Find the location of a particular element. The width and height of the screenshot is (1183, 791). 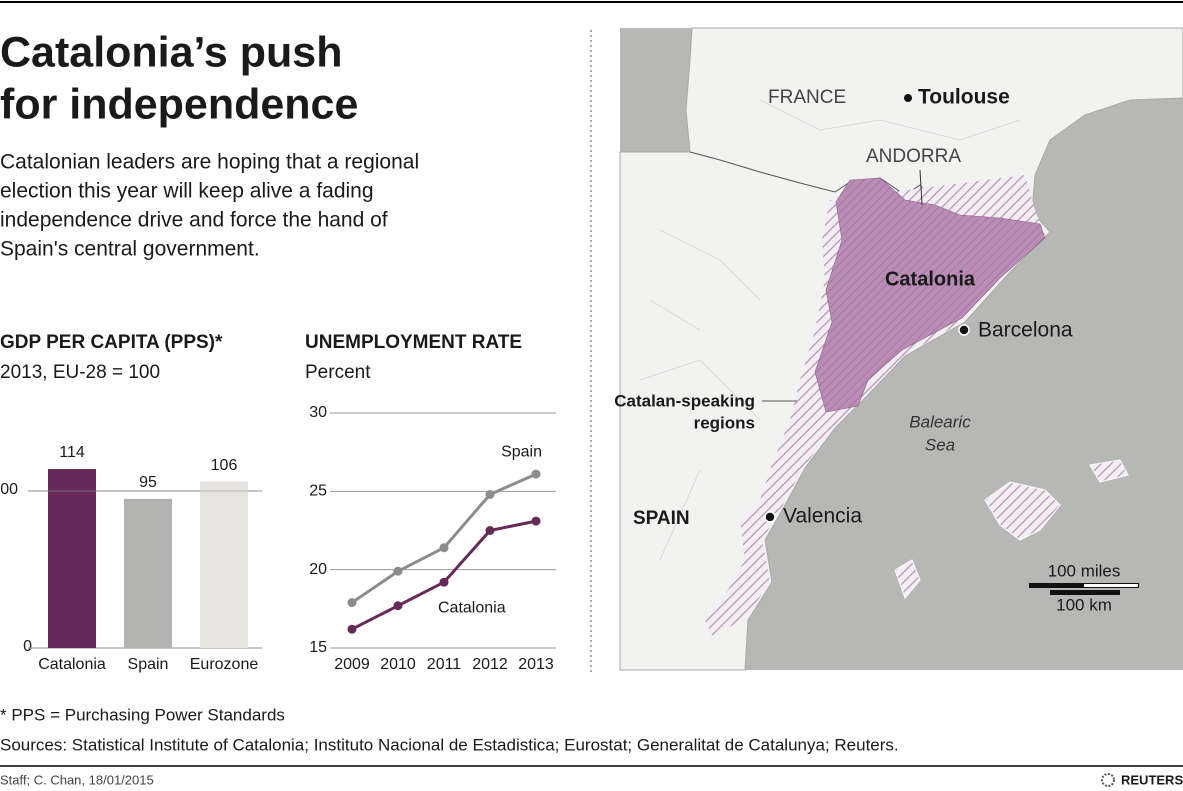

y-tick-label: 25 is located at coordinates (318, 491).